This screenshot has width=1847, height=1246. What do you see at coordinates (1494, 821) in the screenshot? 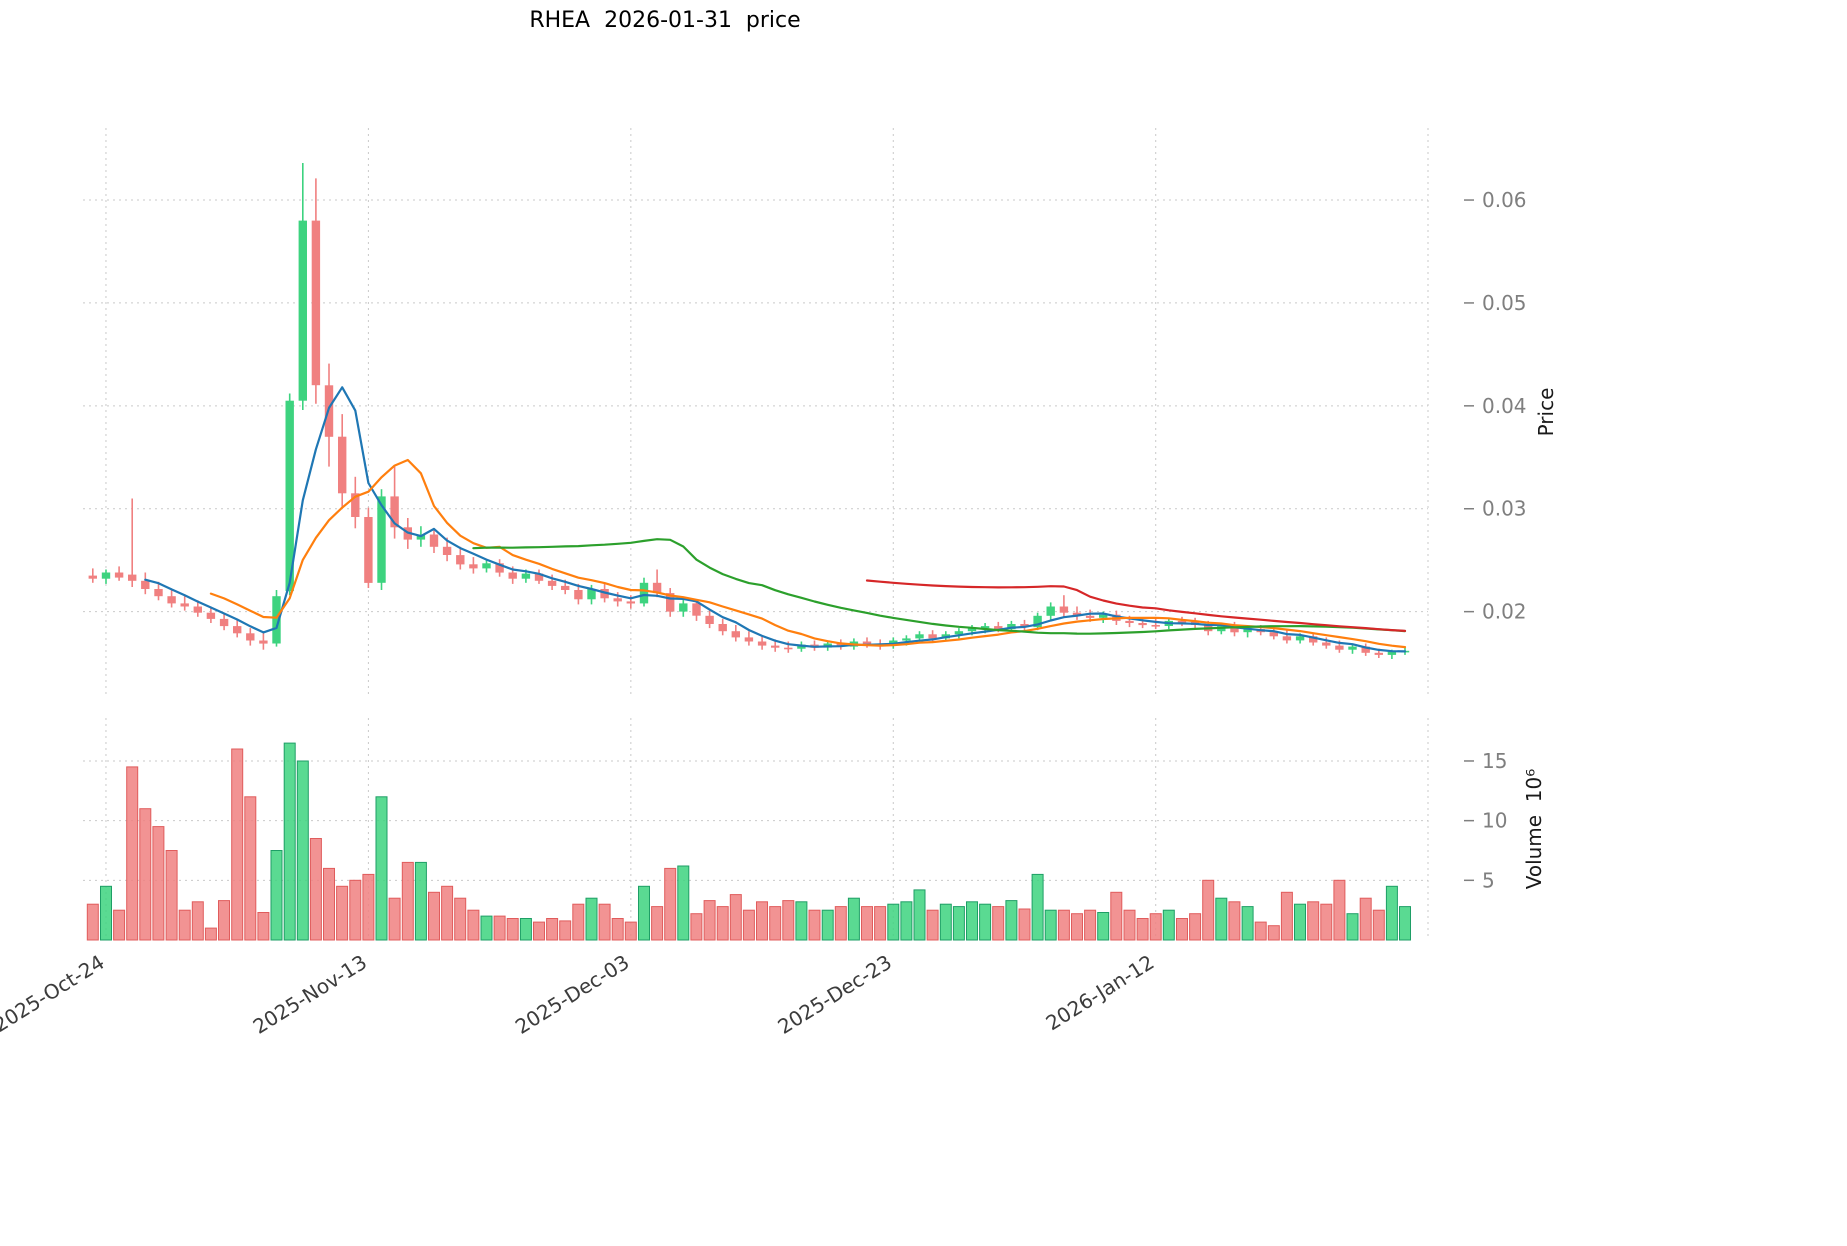
I see `svg-text: 10` at bounding box center [1494, 821].